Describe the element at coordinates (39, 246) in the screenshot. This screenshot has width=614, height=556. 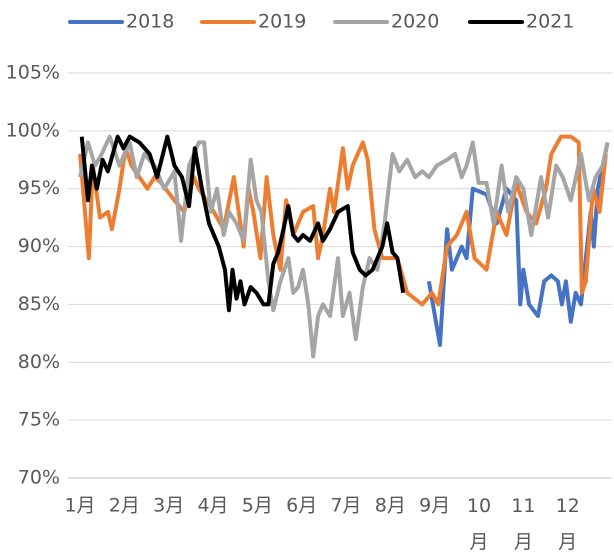
I see `y-tick-label: 90%` at that location.